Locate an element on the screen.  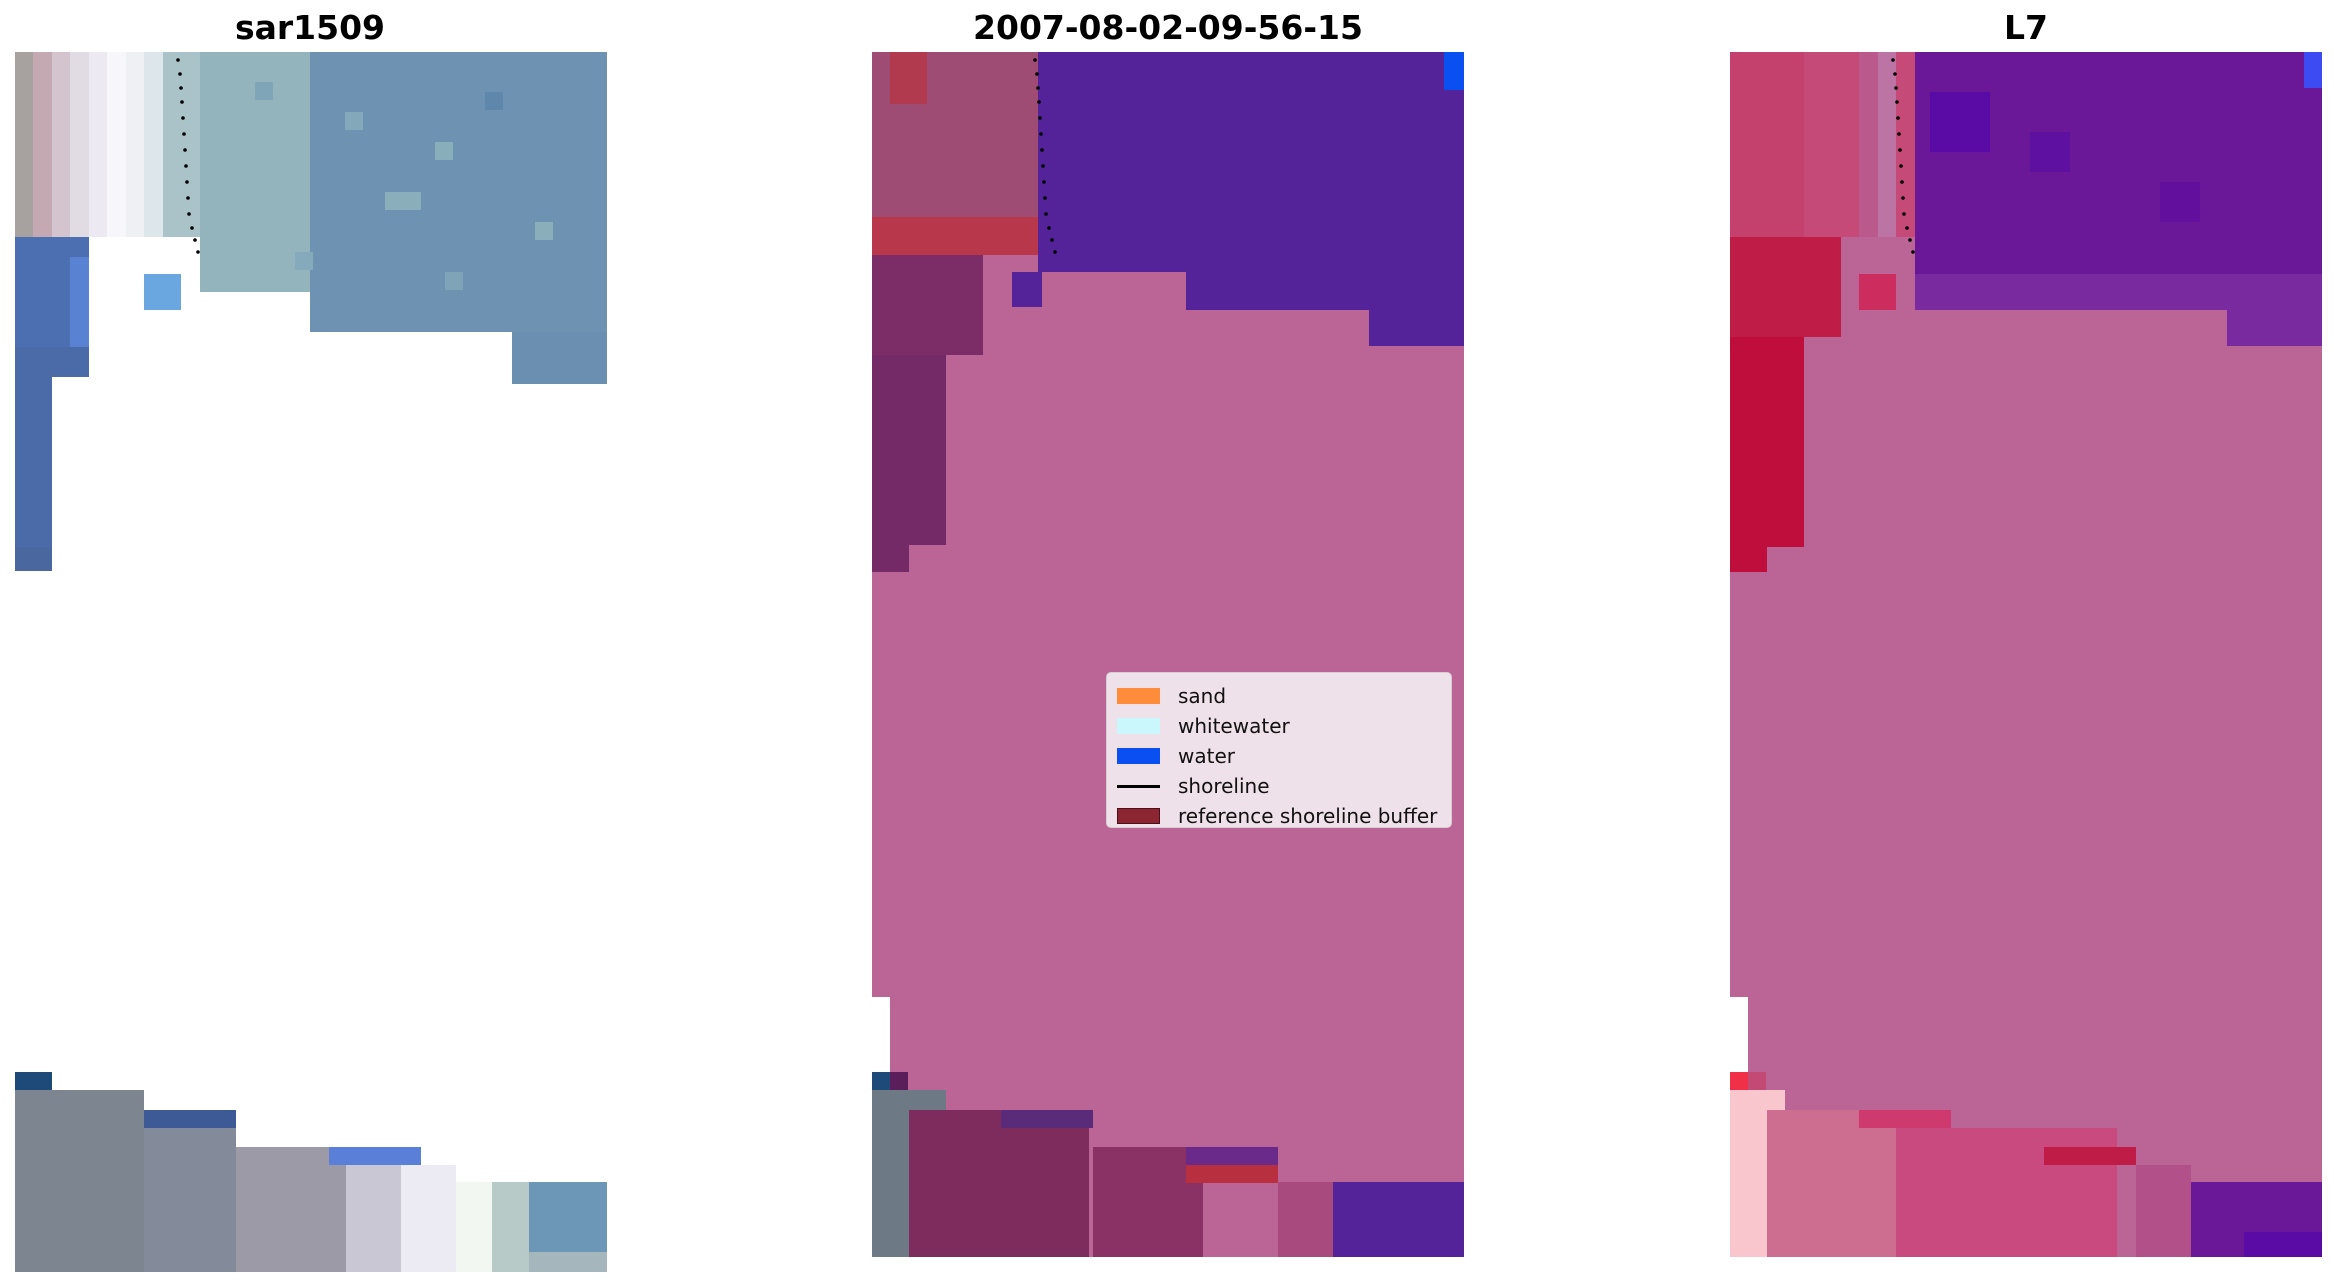
water-region is located at coordinates (1251, 162).